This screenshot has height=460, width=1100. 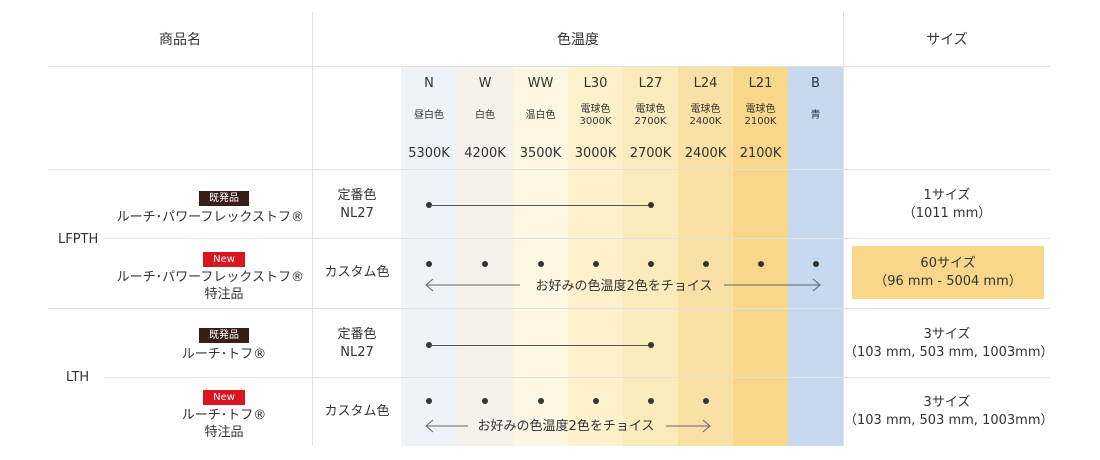 What do you see at coordinates (948, 263) in the screenshot?
I see `size-count: 60サイズ` at bounding box center [948, 263].